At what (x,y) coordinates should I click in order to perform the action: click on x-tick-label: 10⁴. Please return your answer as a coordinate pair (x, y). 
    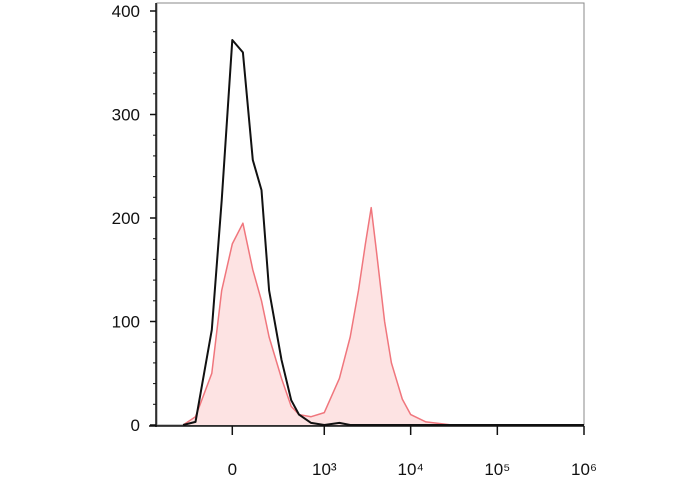
    Looking at the image, I should click on (411, 469).